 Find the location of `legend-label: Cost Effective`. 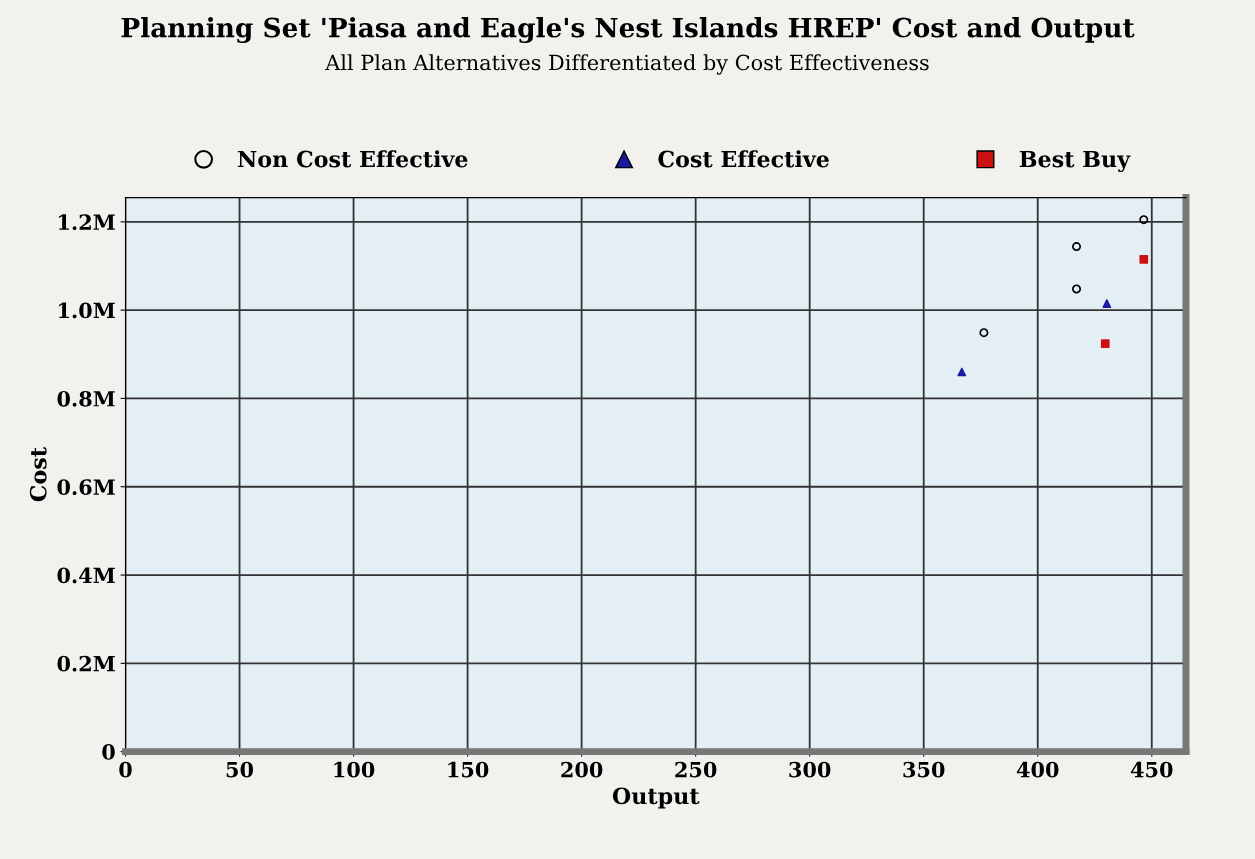

legend-label: Cost Effective is located at coordinates (743, 159).